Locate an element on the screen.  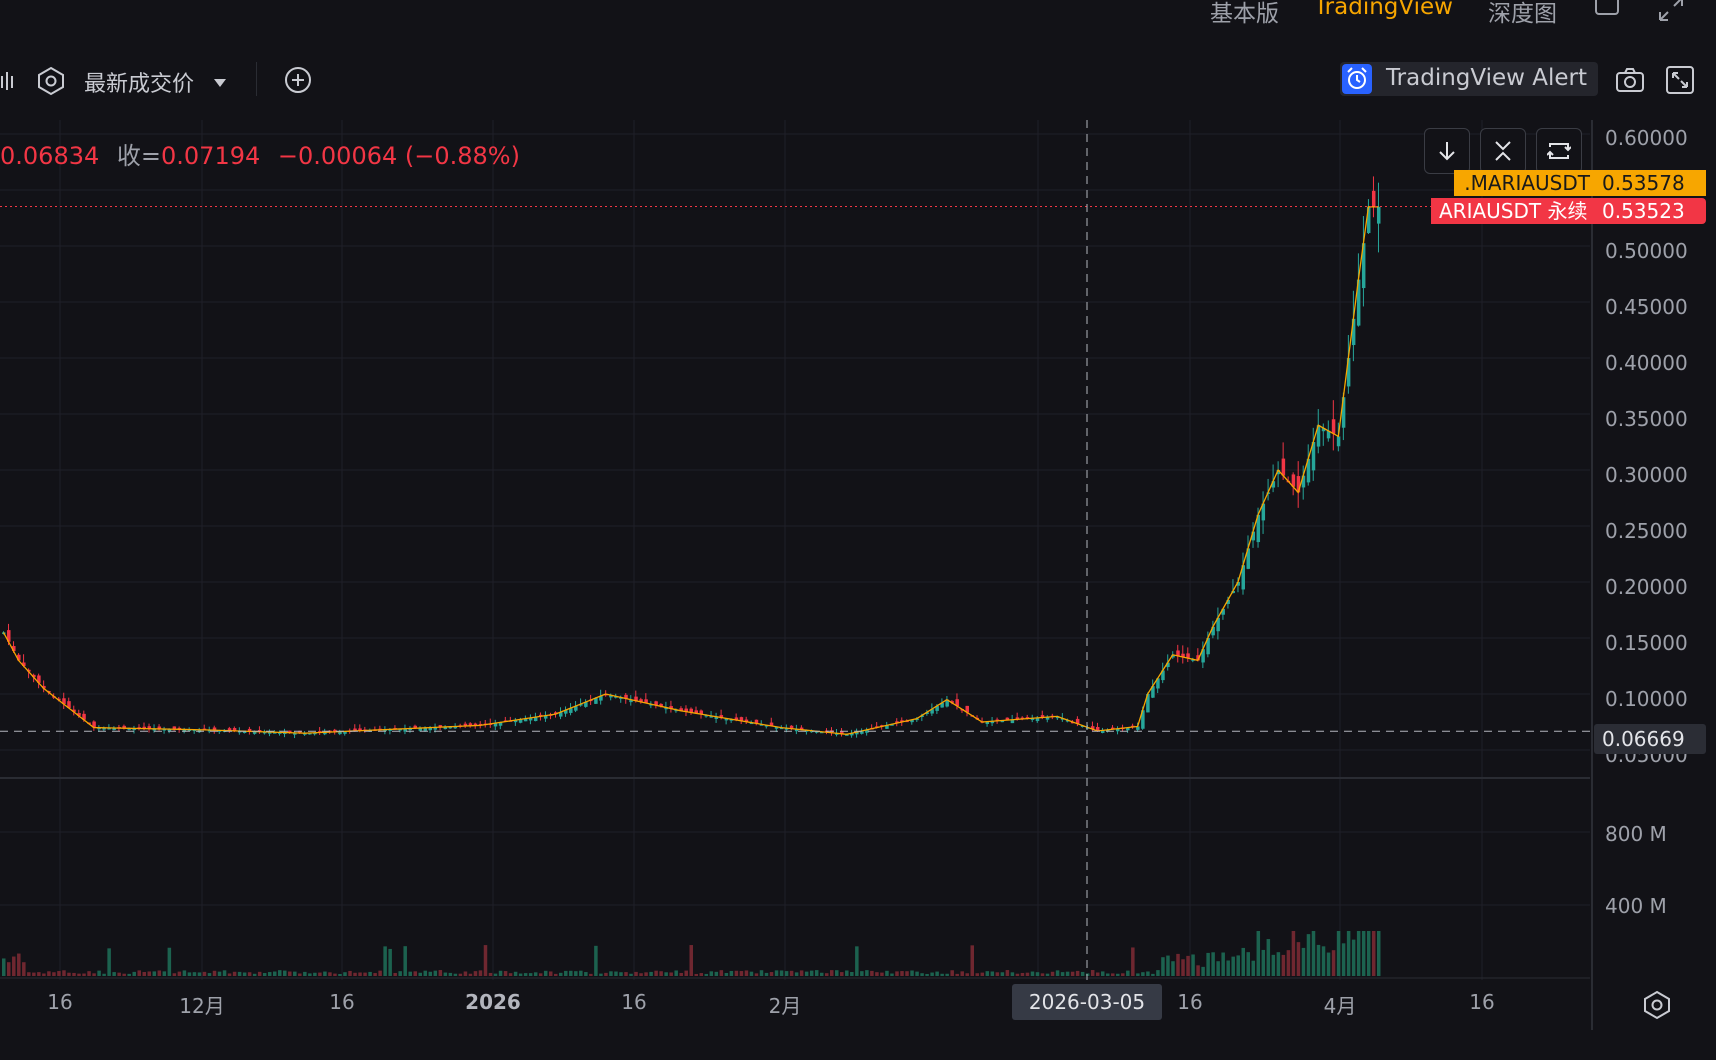
tradingview-alert-button: TradingView Alert is located at coordinates (1469, 79).